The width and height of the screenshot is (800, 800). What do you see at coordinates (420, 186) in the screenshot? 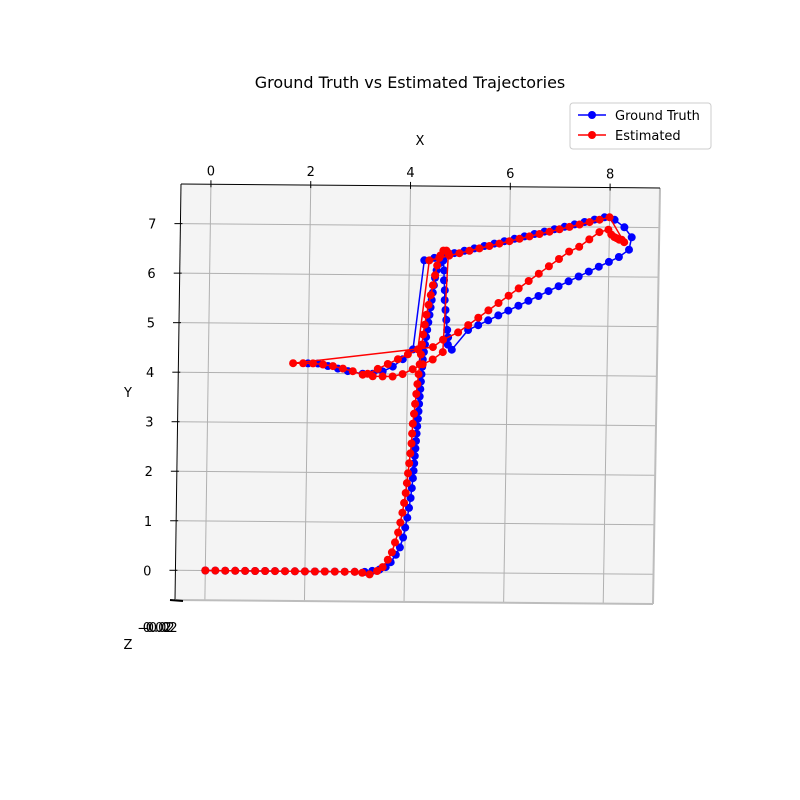
I see `top-axis-line` at bounding box center [420, 186].